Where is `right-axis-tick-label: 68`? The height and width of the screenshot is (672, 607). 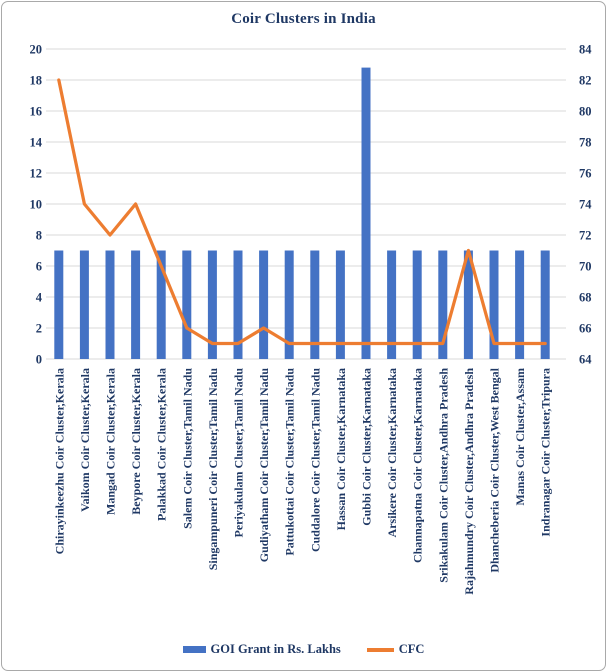 right-axis-tick-label: 68 is located at coordinates (585, 298).